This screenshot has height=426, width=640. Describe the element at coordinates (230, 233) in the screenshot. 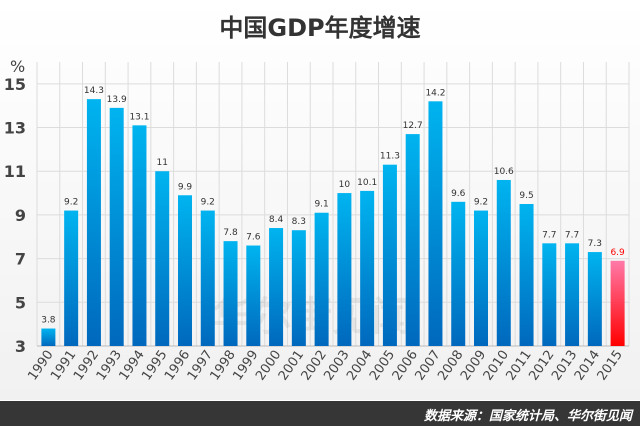

I see `data-label: 7.8` at that location.